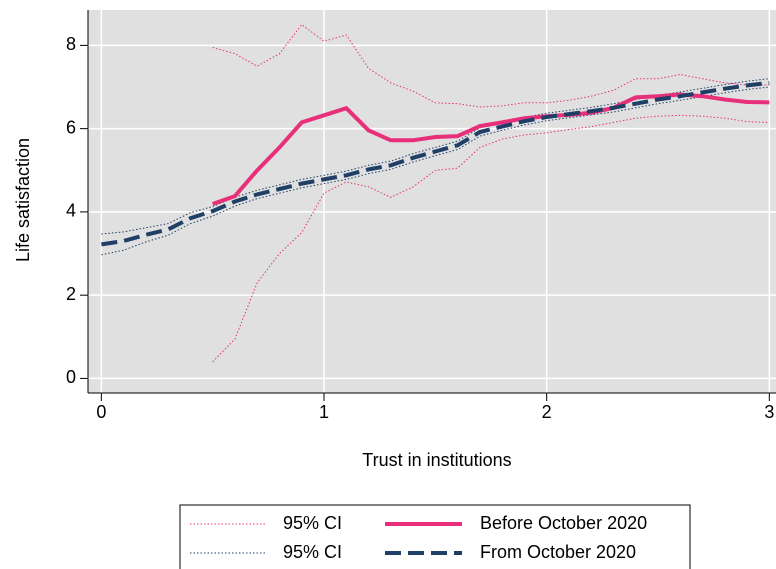 The width and height of the screenshot is (776, 569). What do you see at coordinates (491, 65) in the screenshot?
I see `ci-line` at bounding box center [491, 65].